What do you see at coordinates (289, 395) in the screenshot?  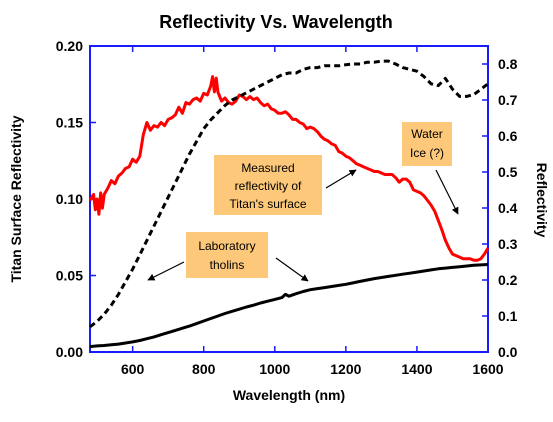 I see `x-axis-label: Wavelength (nm)` at bounding box center [289, 395].